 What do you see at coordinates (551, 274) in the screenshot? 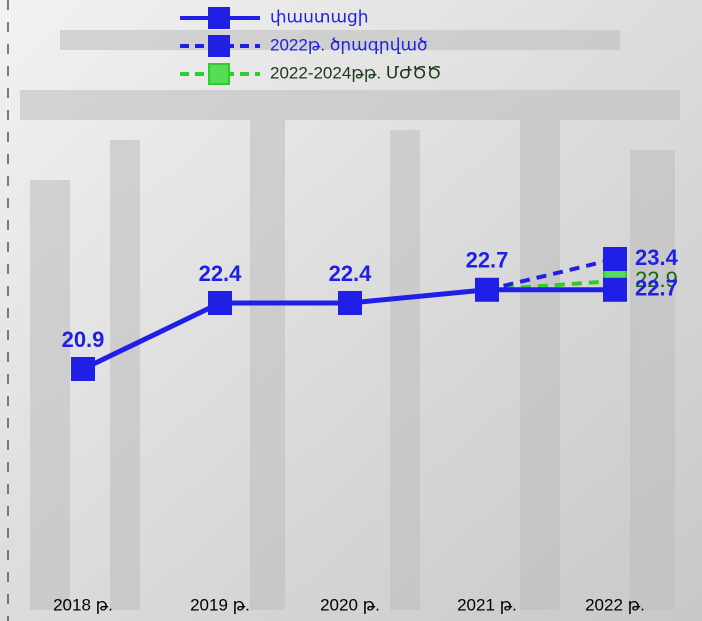
I see `series-line` at bounding box center [551, 274].